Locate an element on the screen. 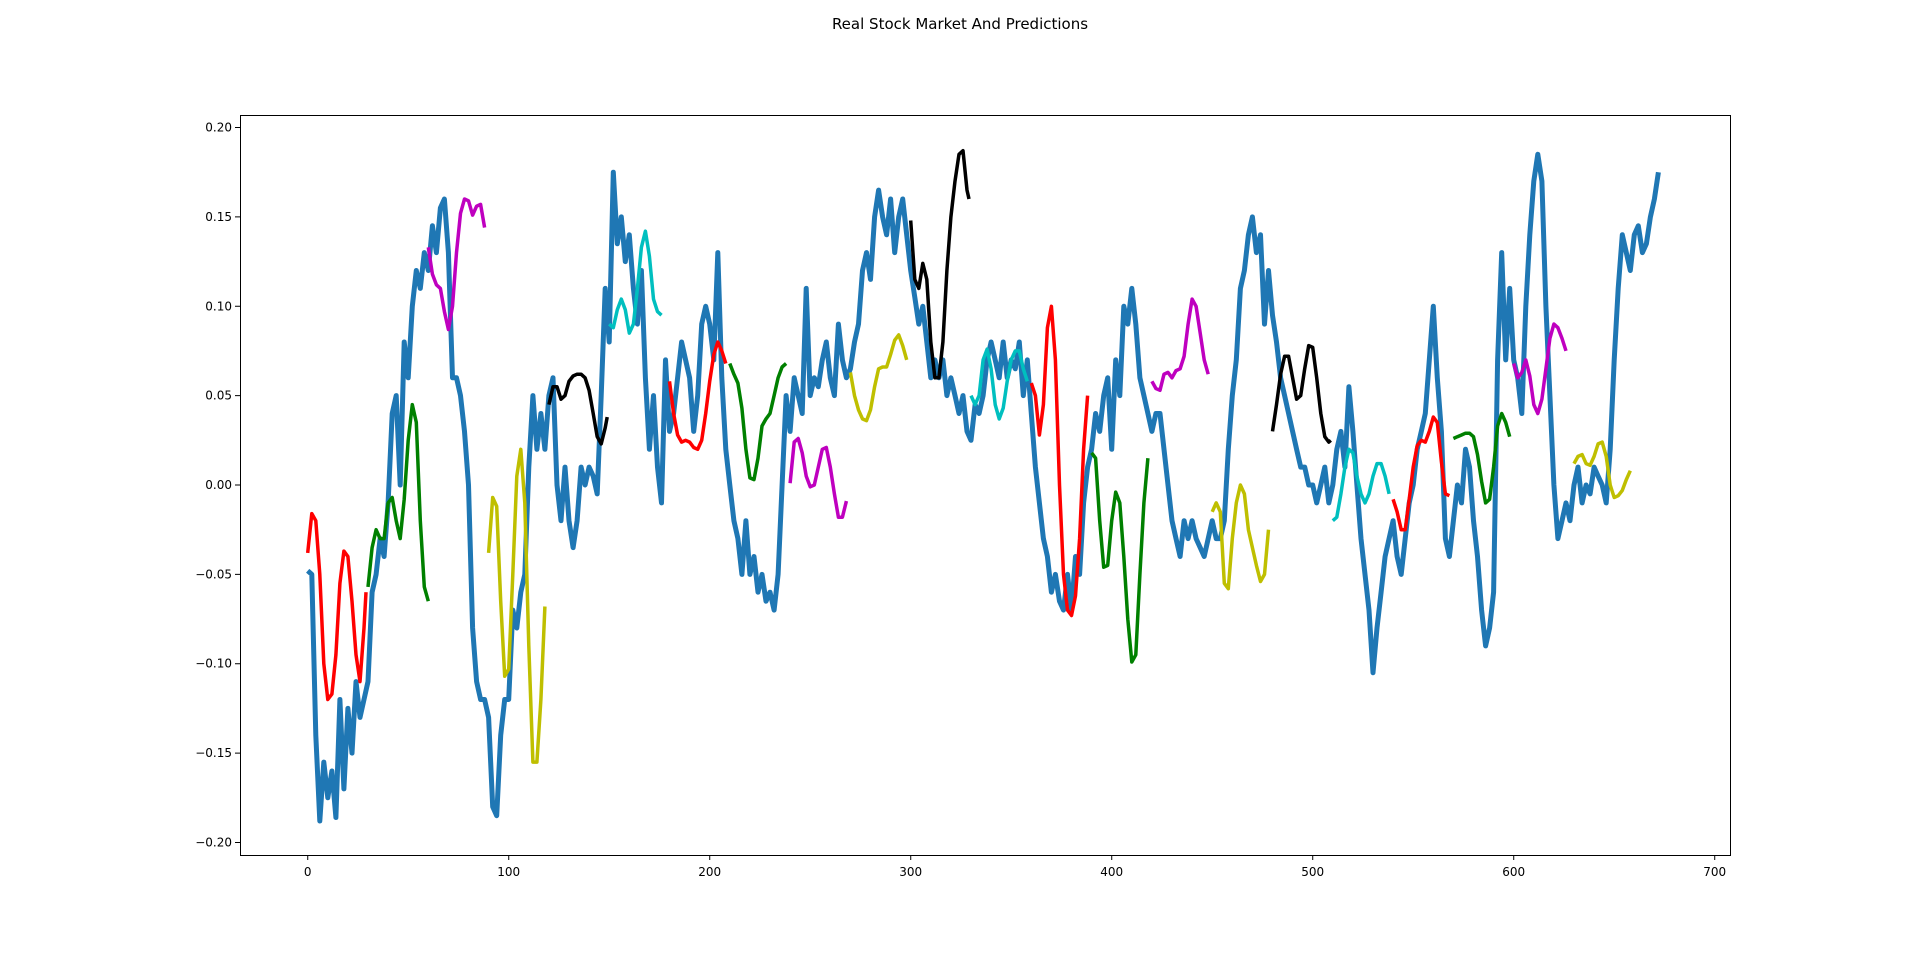  x-tick-label: 100 is located at coordinates (508, 872).